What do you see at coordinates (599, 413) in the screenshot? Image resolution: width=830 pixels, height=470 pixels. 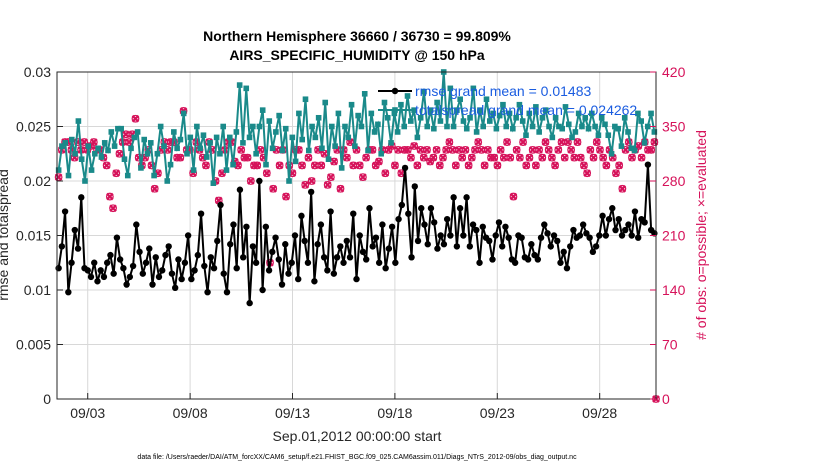 I see `x-tick-label: 09/28` at bounding box center [599, 413].